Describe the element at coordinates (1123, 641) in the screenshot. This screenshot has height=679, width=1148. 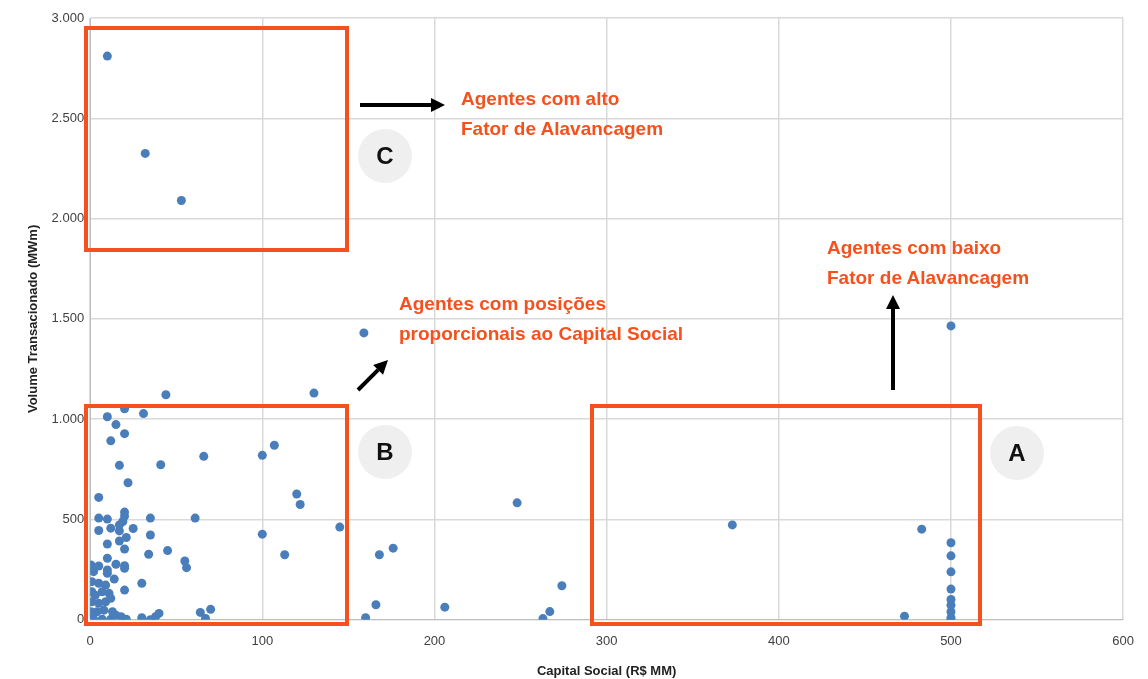
I see `x-tick-label: 600` at that location.